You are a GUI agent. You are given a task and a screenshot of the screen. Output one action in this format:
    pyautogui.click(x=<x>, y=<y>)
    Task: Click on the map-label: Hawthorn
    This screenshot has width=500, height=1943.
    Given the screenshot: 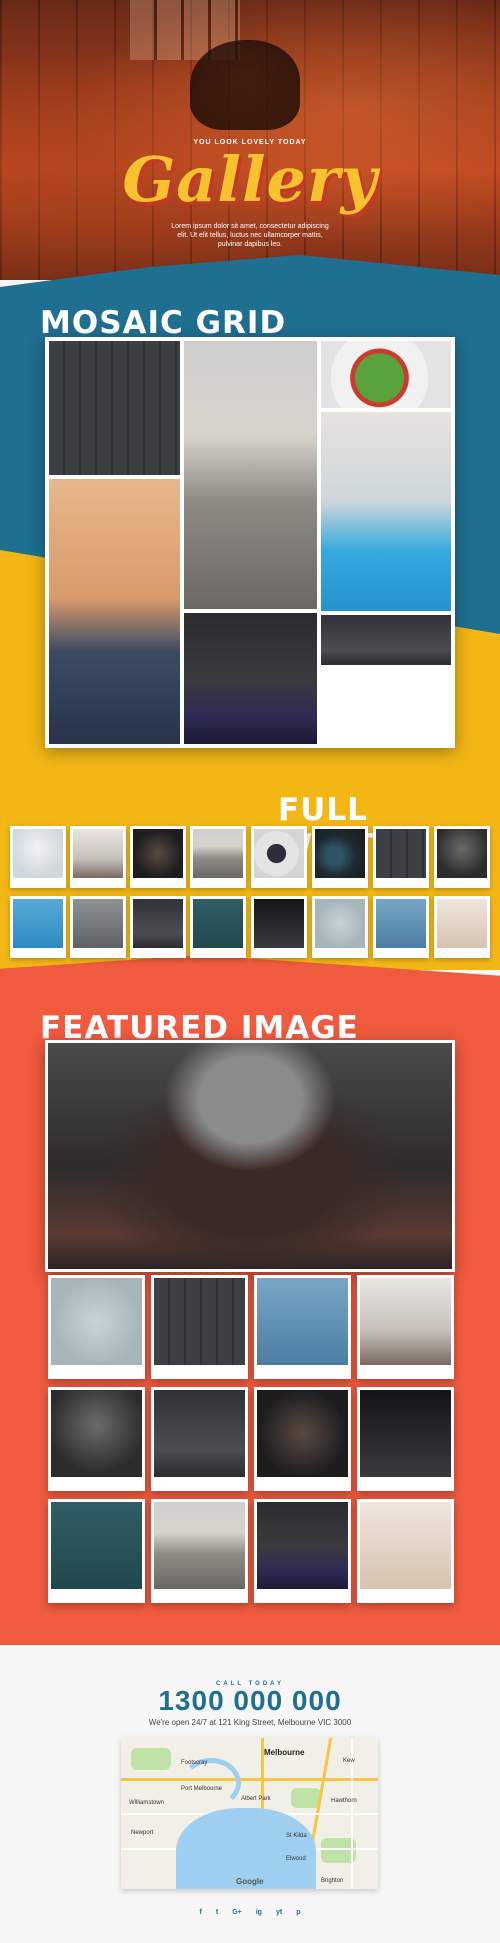 What is the action you would take?
    pyautogui.click(x=344, y=1801)
    